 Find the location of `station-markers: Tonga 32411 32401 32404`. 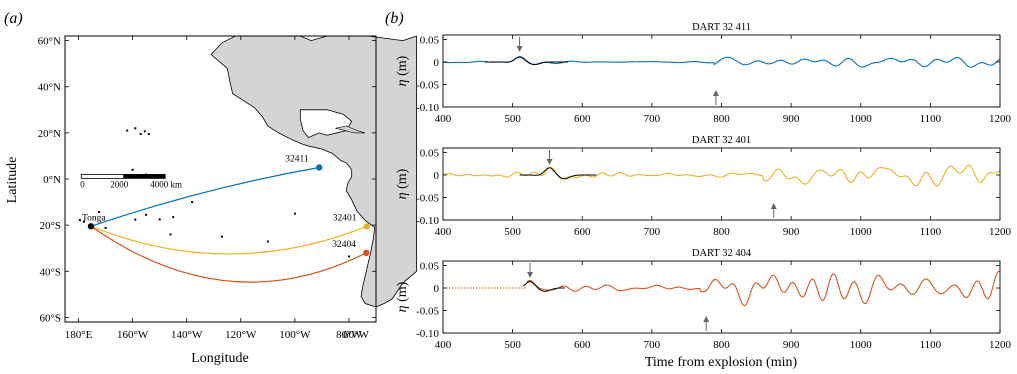

station-markers: Tonga 32411 32401 32404 is located at coordinates (226, 205).